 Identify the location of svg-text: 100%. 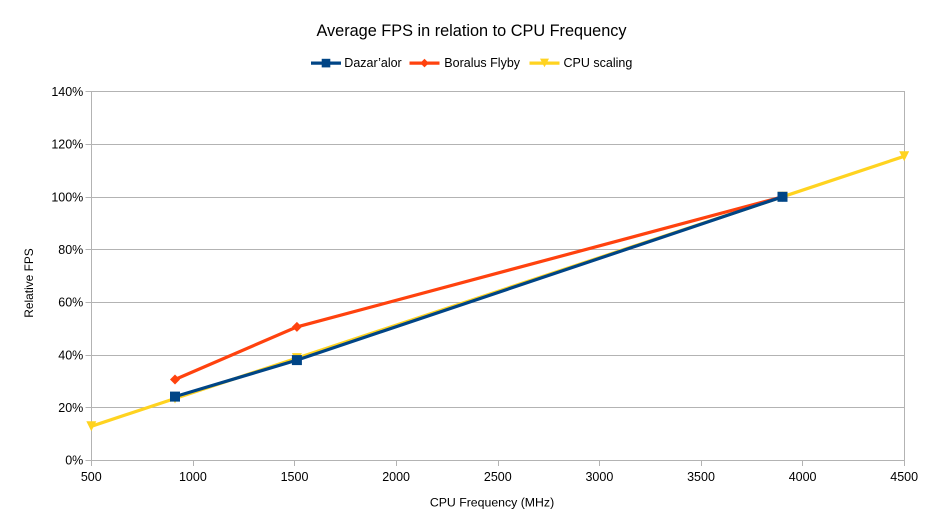
(67, 197).